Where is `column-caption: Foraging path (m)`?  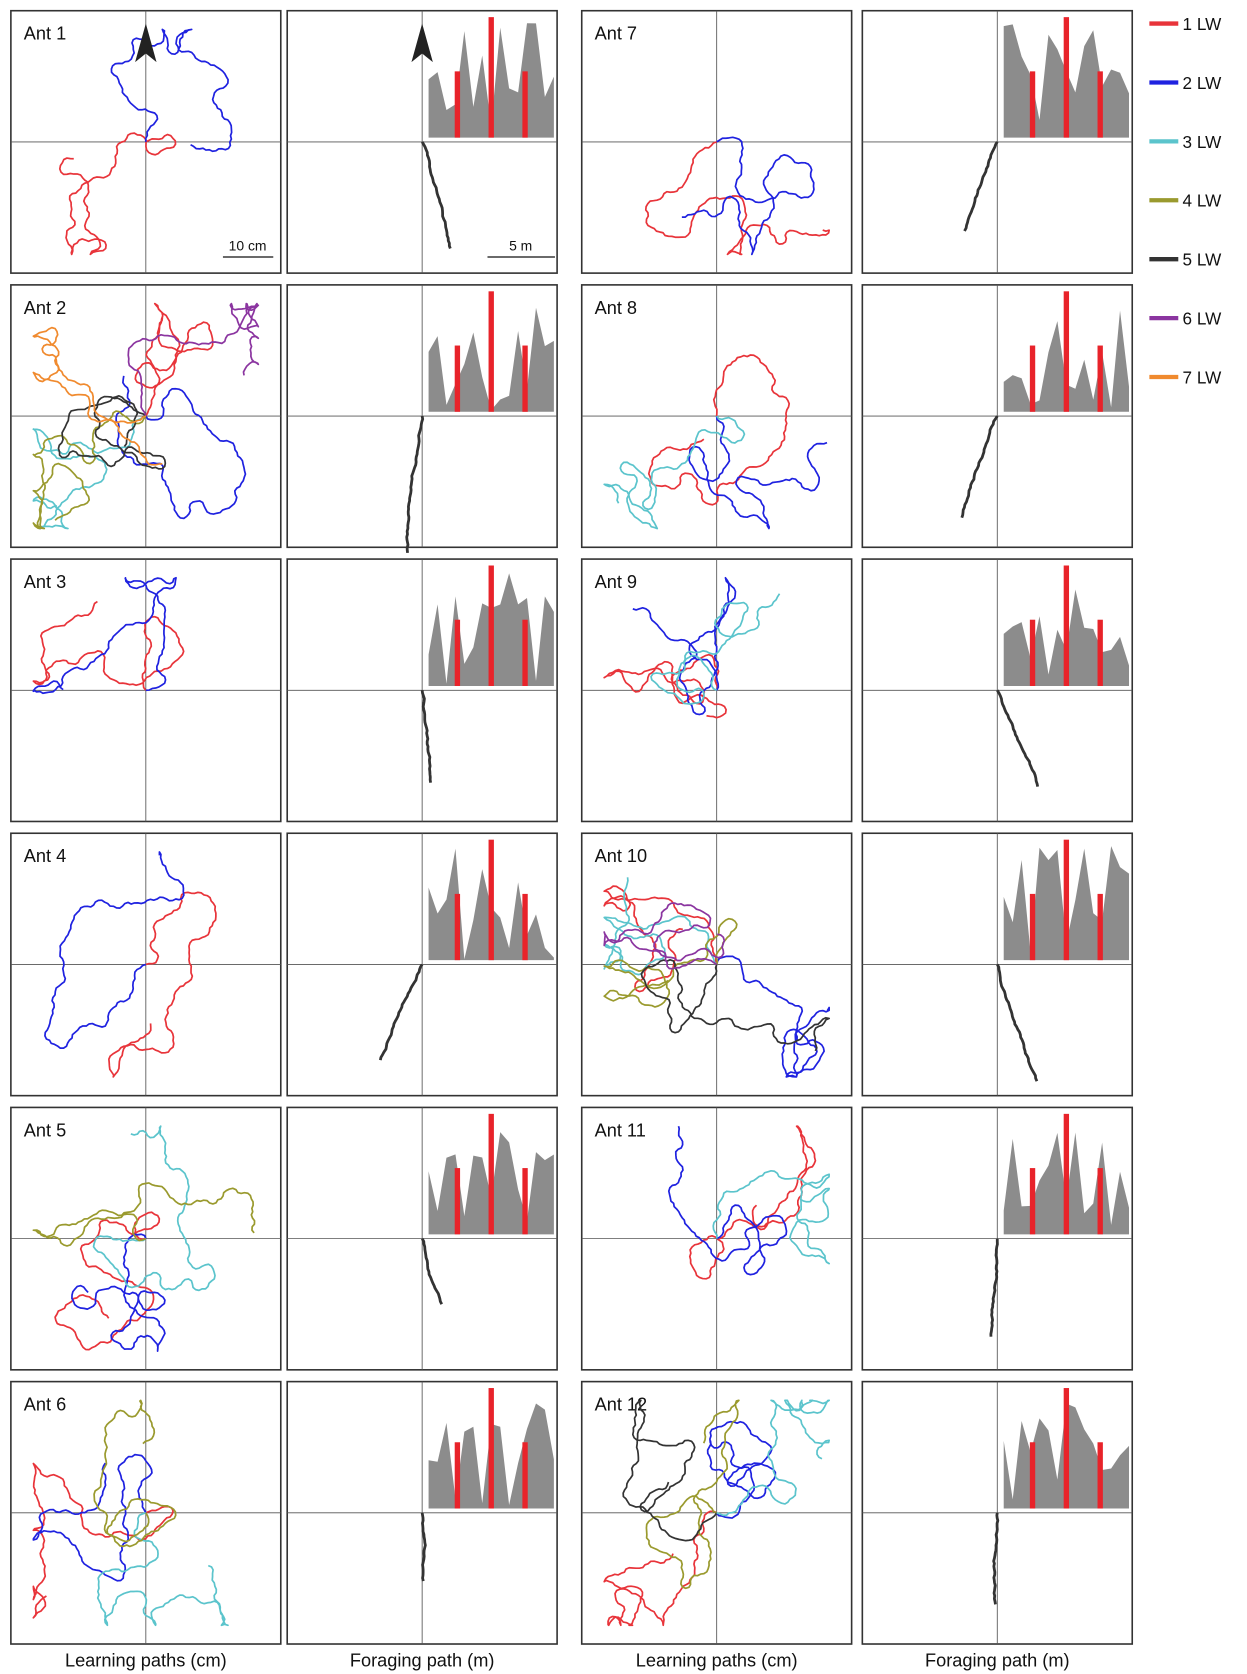 column-caption: Foraging path (m) is located at coordinates (422, 1661).